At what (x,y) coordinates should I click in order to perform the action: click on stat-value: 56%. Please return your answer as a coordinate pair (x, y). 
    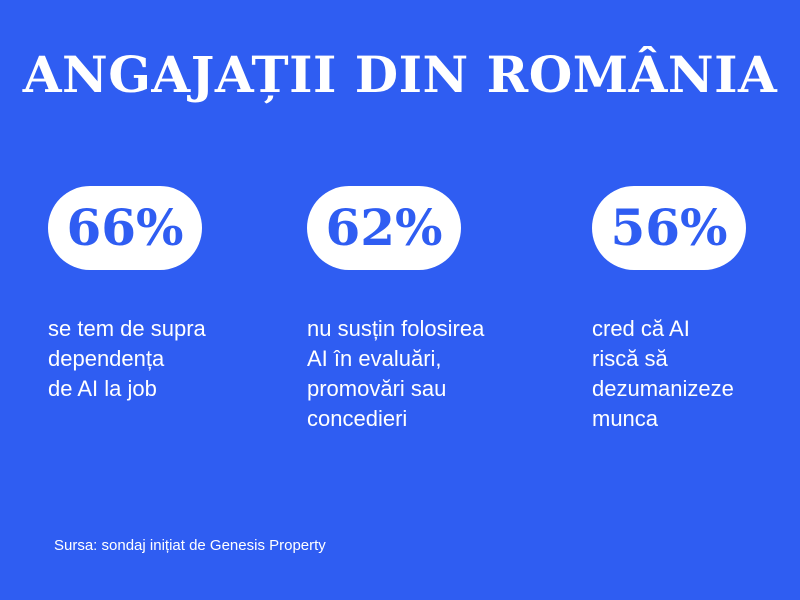
    Looking at the image, I should click on (669, 227).